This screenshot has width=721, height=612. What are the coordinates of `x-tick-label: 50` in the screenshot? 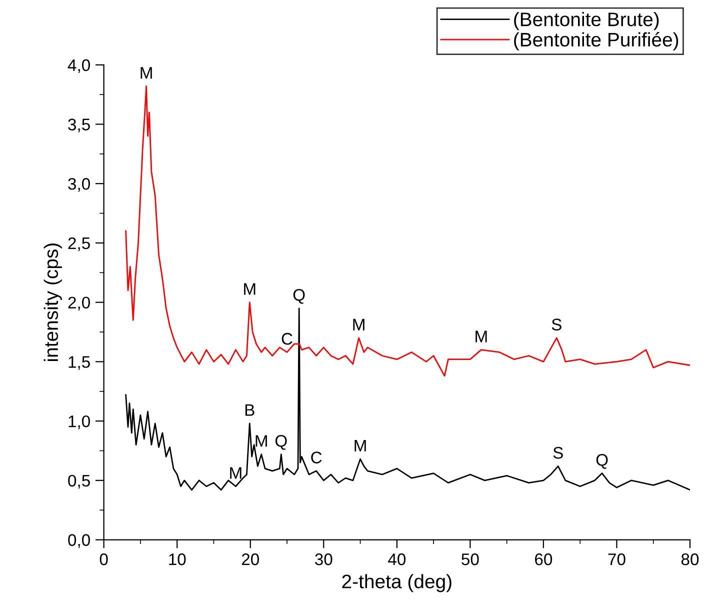 It's located at (470, 559).